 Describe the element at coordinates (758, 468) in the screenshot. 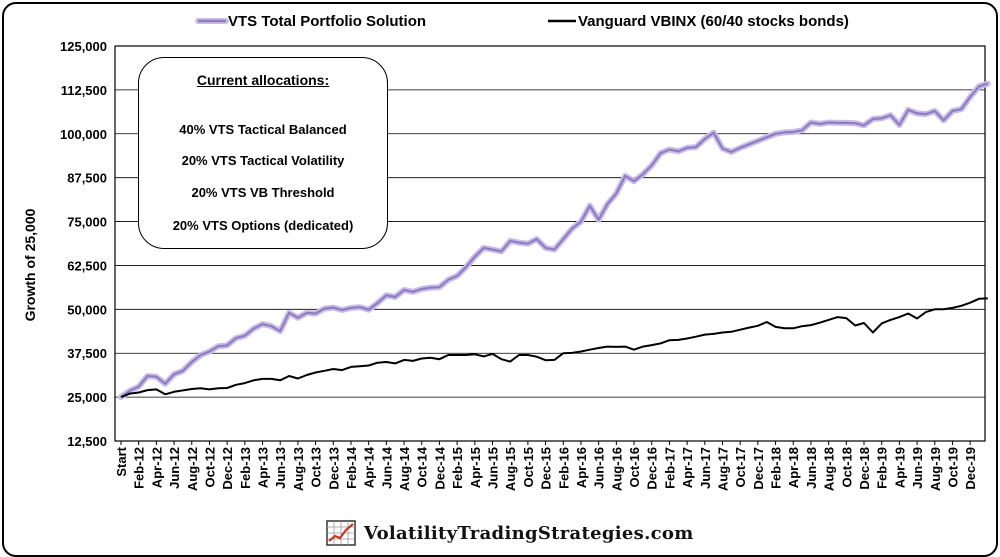

I see `x-tick-label: Dec-17` at that location.